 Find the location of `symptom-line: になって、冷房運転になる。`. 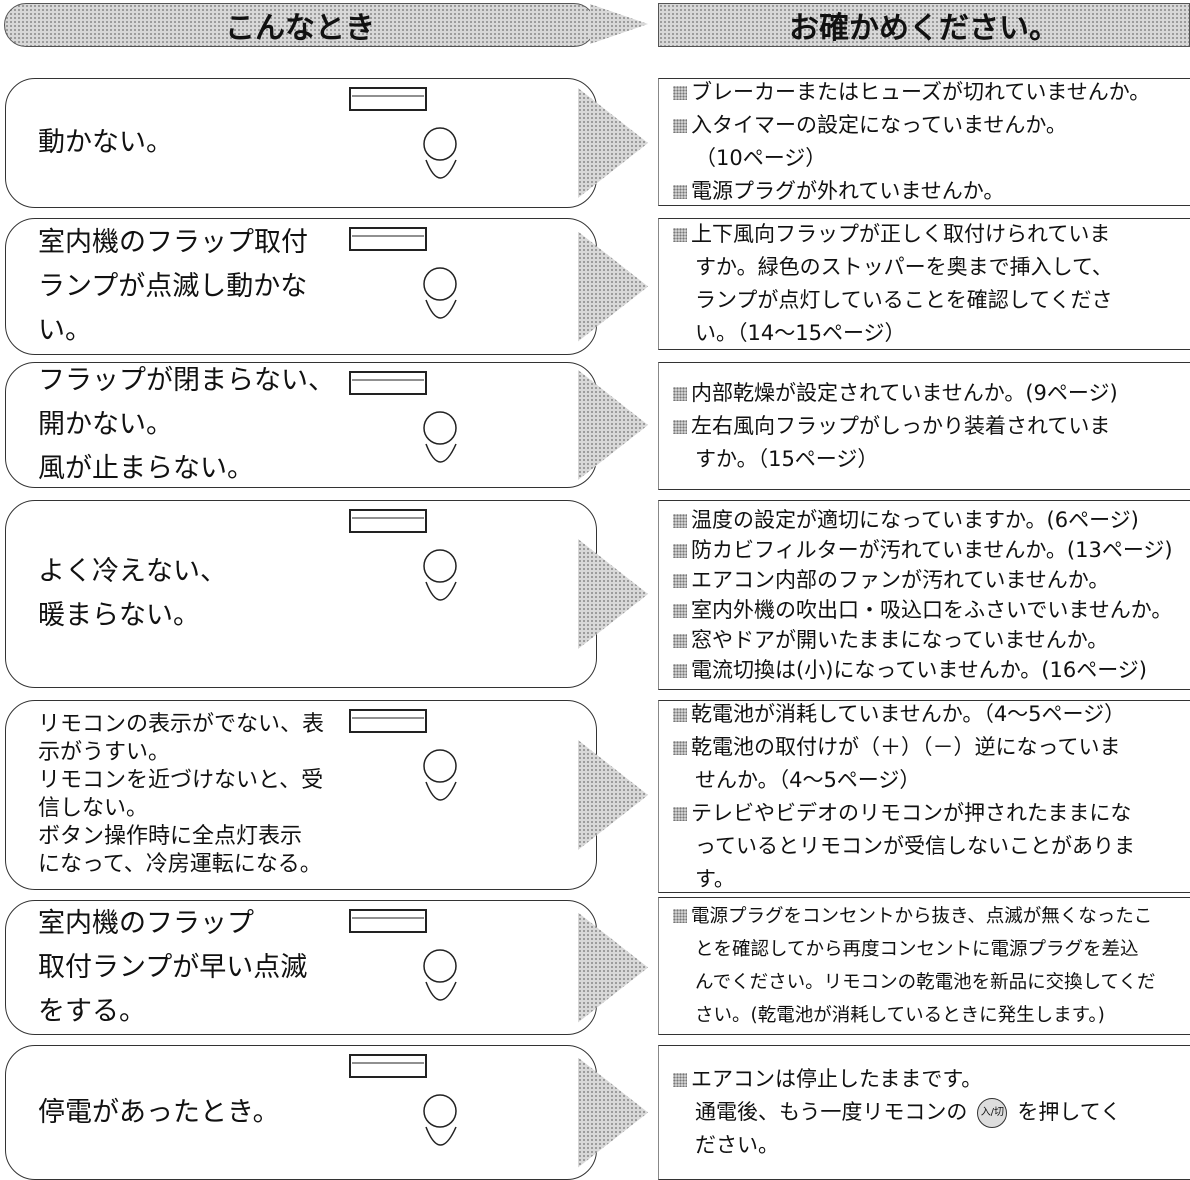

symptom-line: になって、冷房運転になる。 is located at coordinates (180, 864).